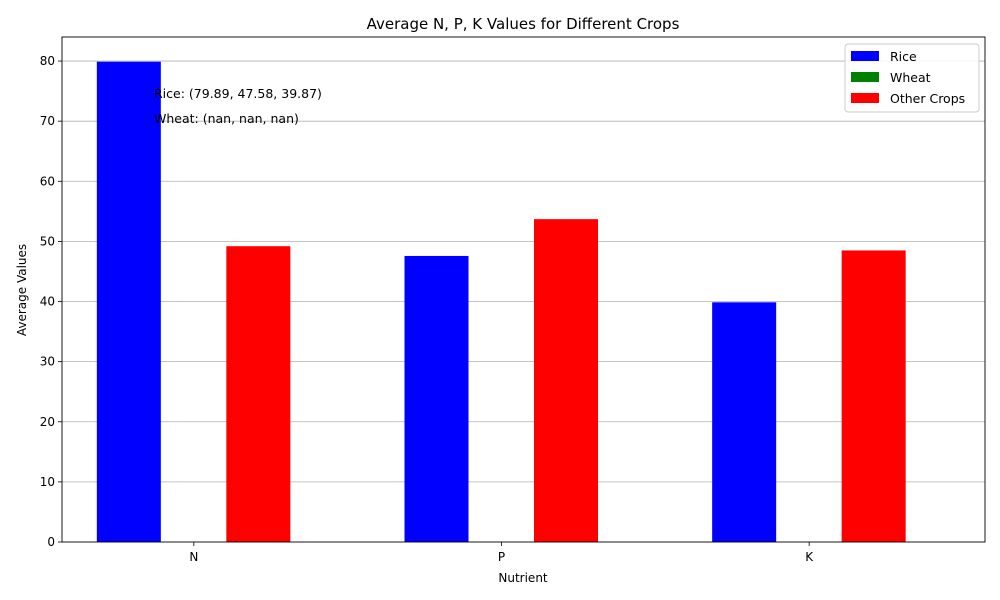 This screenshot has height=600, width=1000. What do you see at coordinates (193, 557) in the screenshot?
I see `x-tick-label: N` at bounding box center [193, 557].